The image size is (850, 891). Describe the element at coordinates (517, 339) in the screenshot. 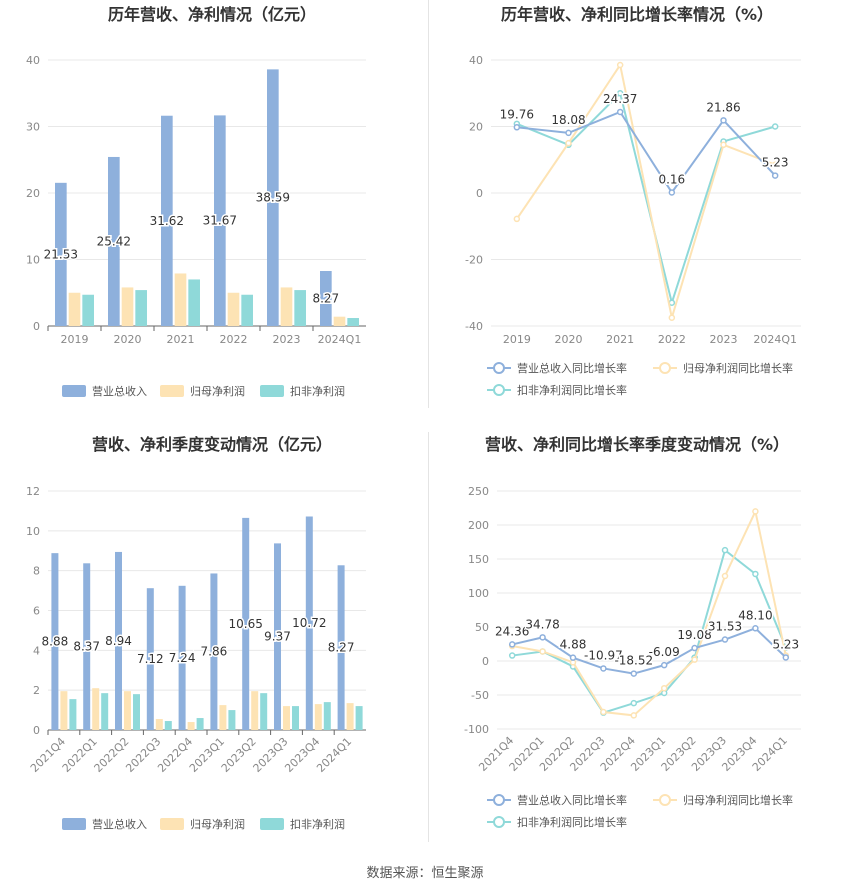

I see `x-tick-label: 2019` at that location.